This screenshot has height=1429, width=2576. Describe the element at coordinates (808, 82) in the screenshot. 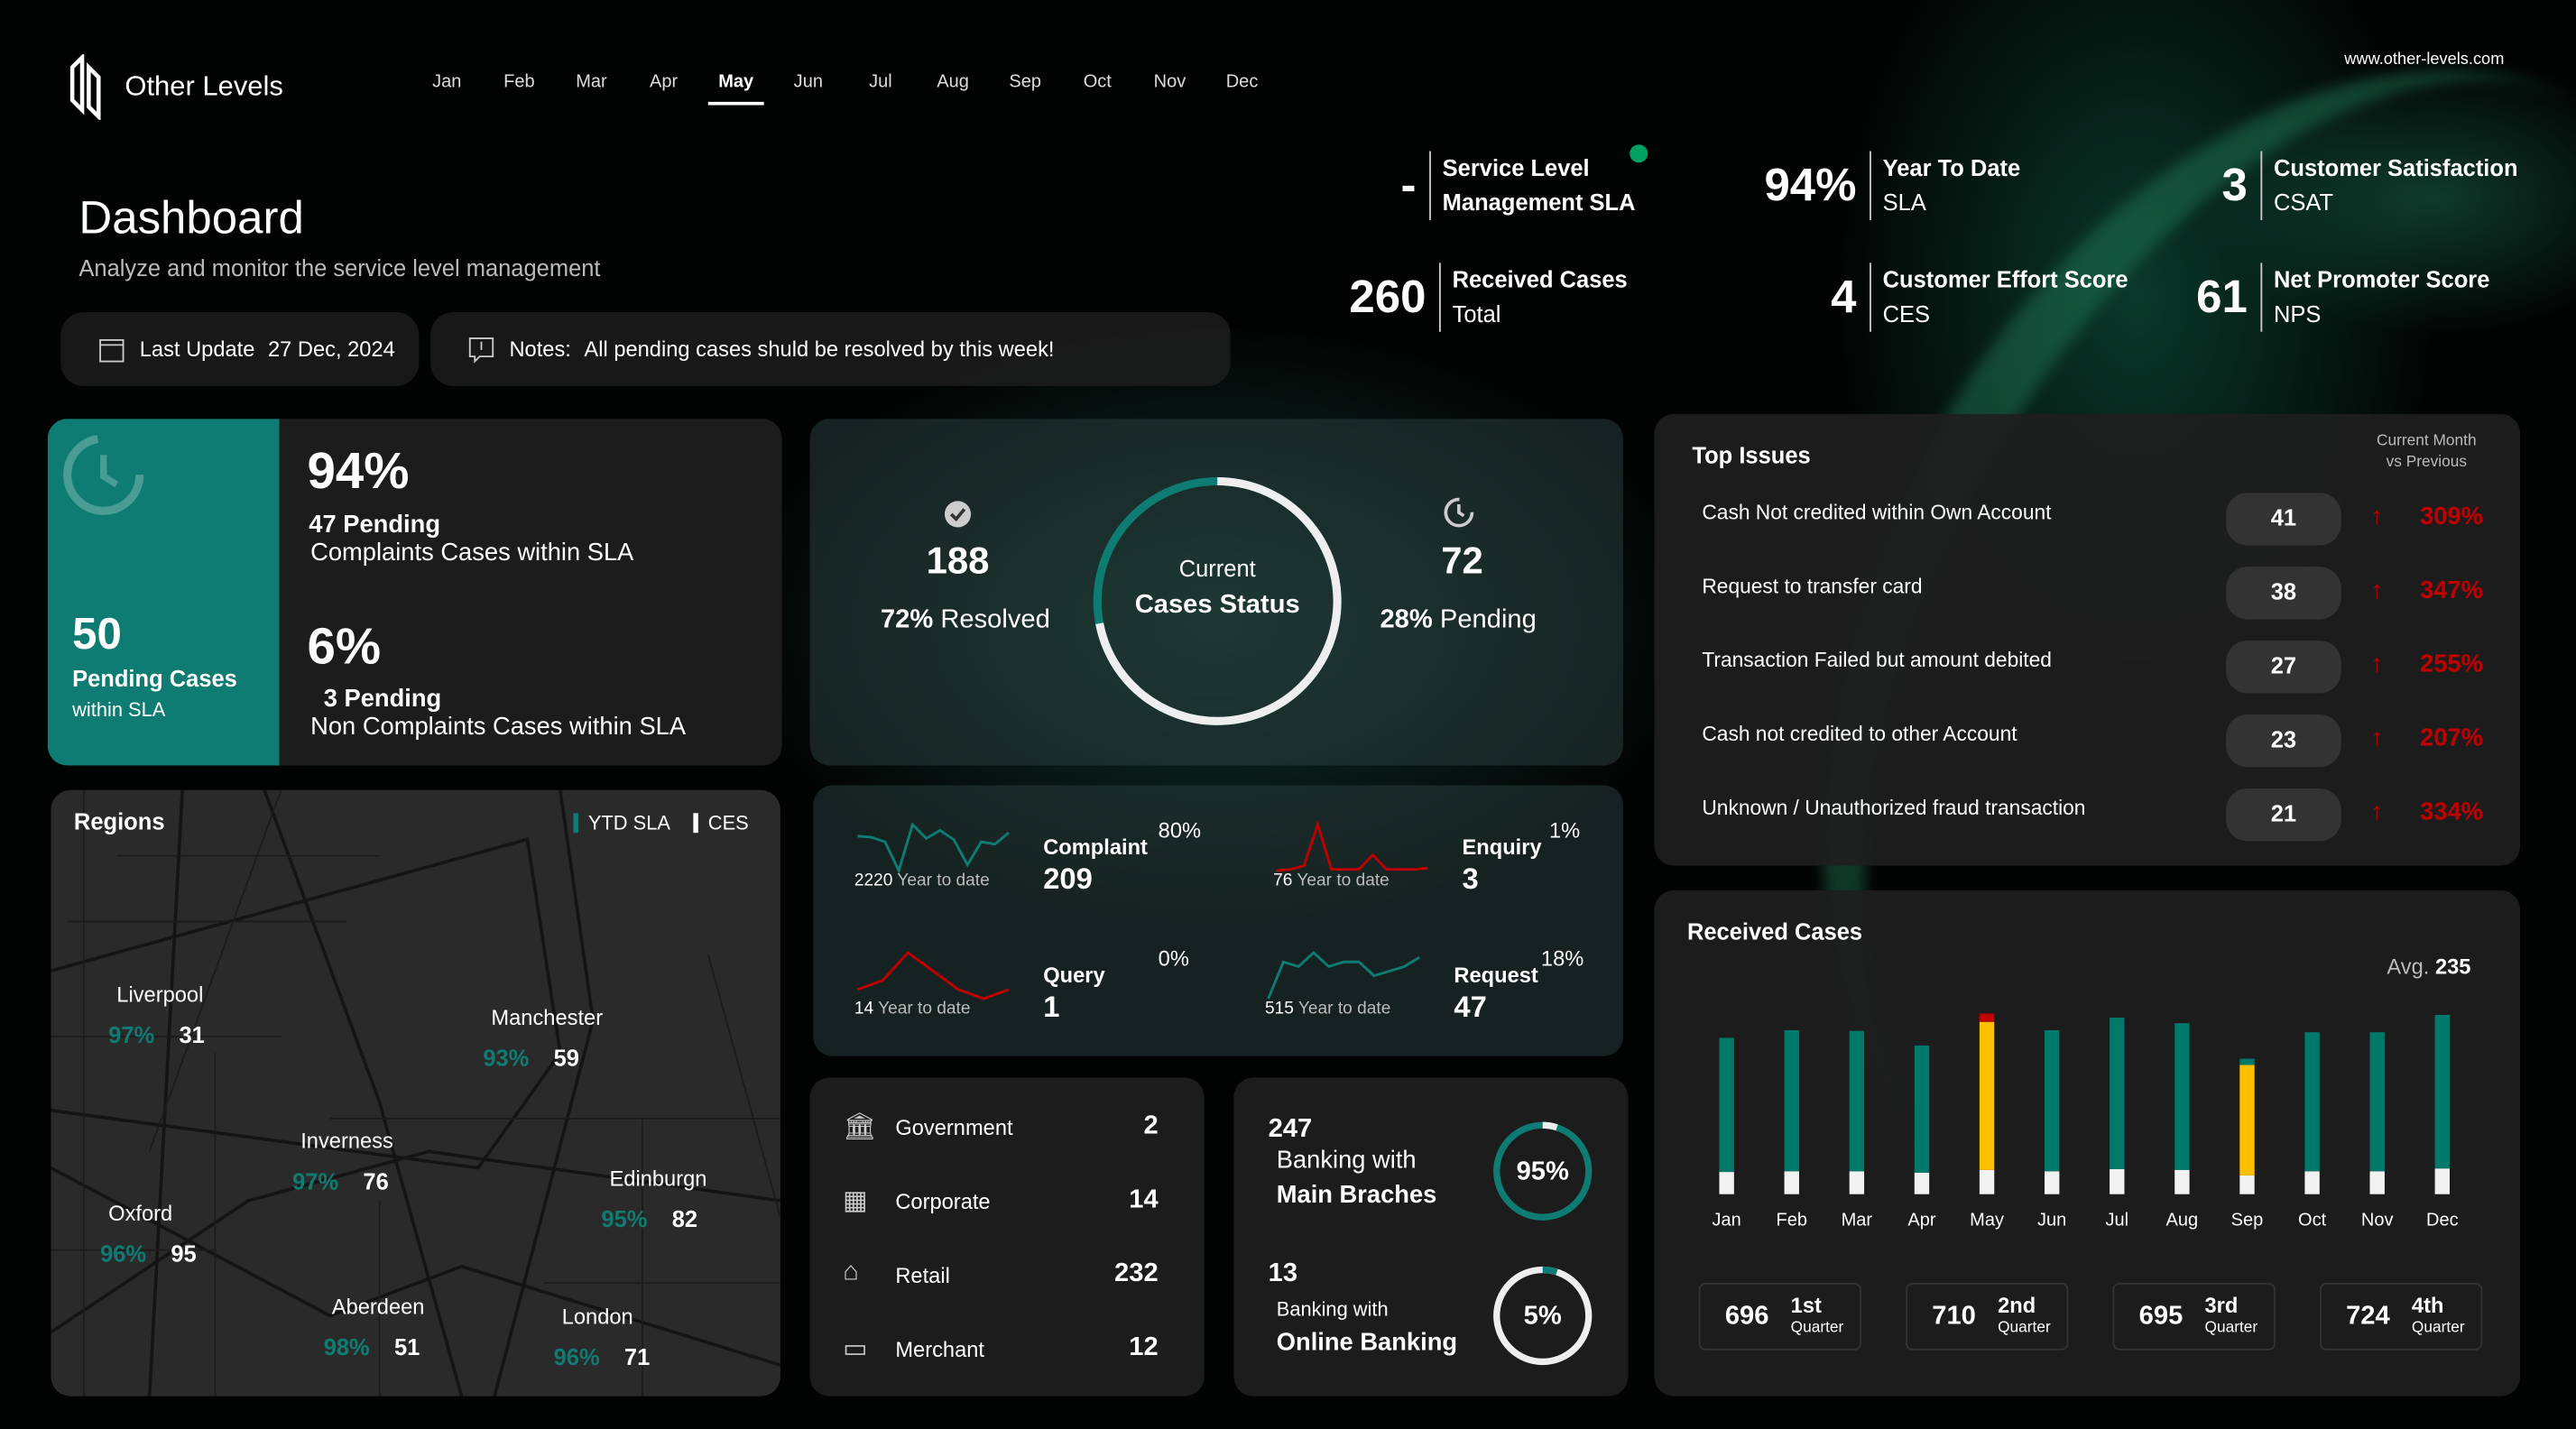

I see `tab-month-jun: Jun` at that location.